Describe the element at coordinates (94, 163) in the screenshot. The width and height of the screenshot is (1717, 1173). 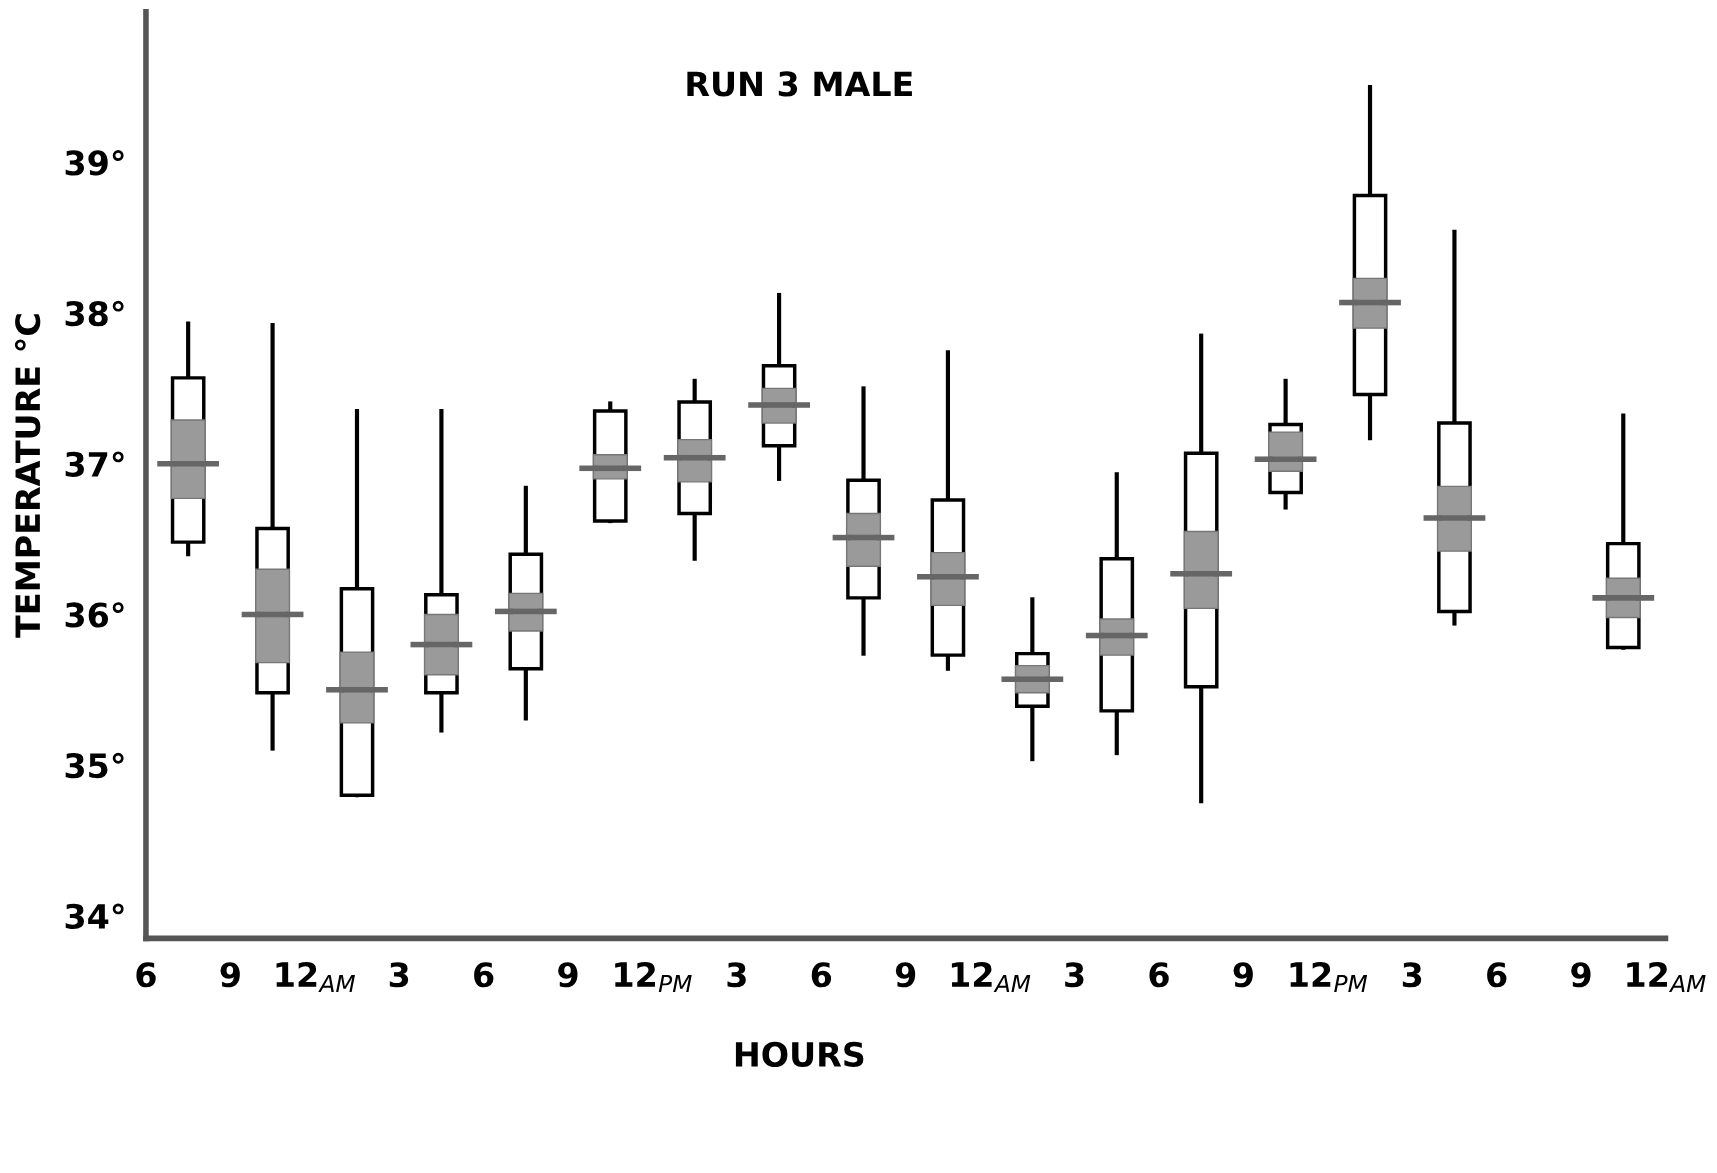
I see `y-tick-label: 39°` at that location.